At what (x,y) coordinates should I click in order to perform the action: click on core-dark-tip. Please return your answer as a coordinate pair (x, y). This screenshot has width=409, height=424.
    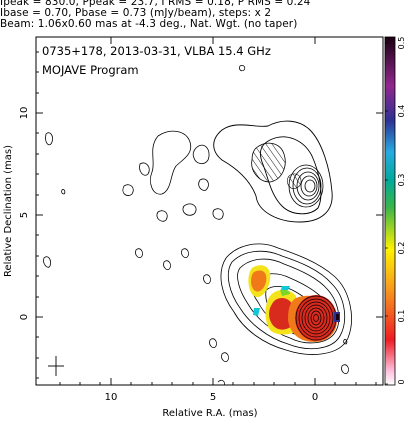
    Looking at the image, I should click on (337, 317).